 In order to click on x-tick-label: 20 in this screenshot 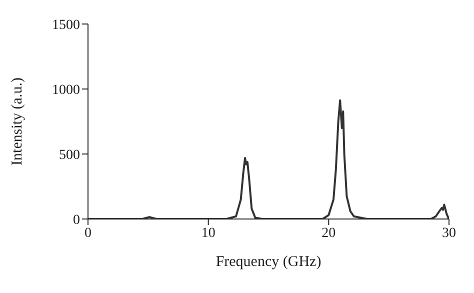, I will do `click(329, 233)`.